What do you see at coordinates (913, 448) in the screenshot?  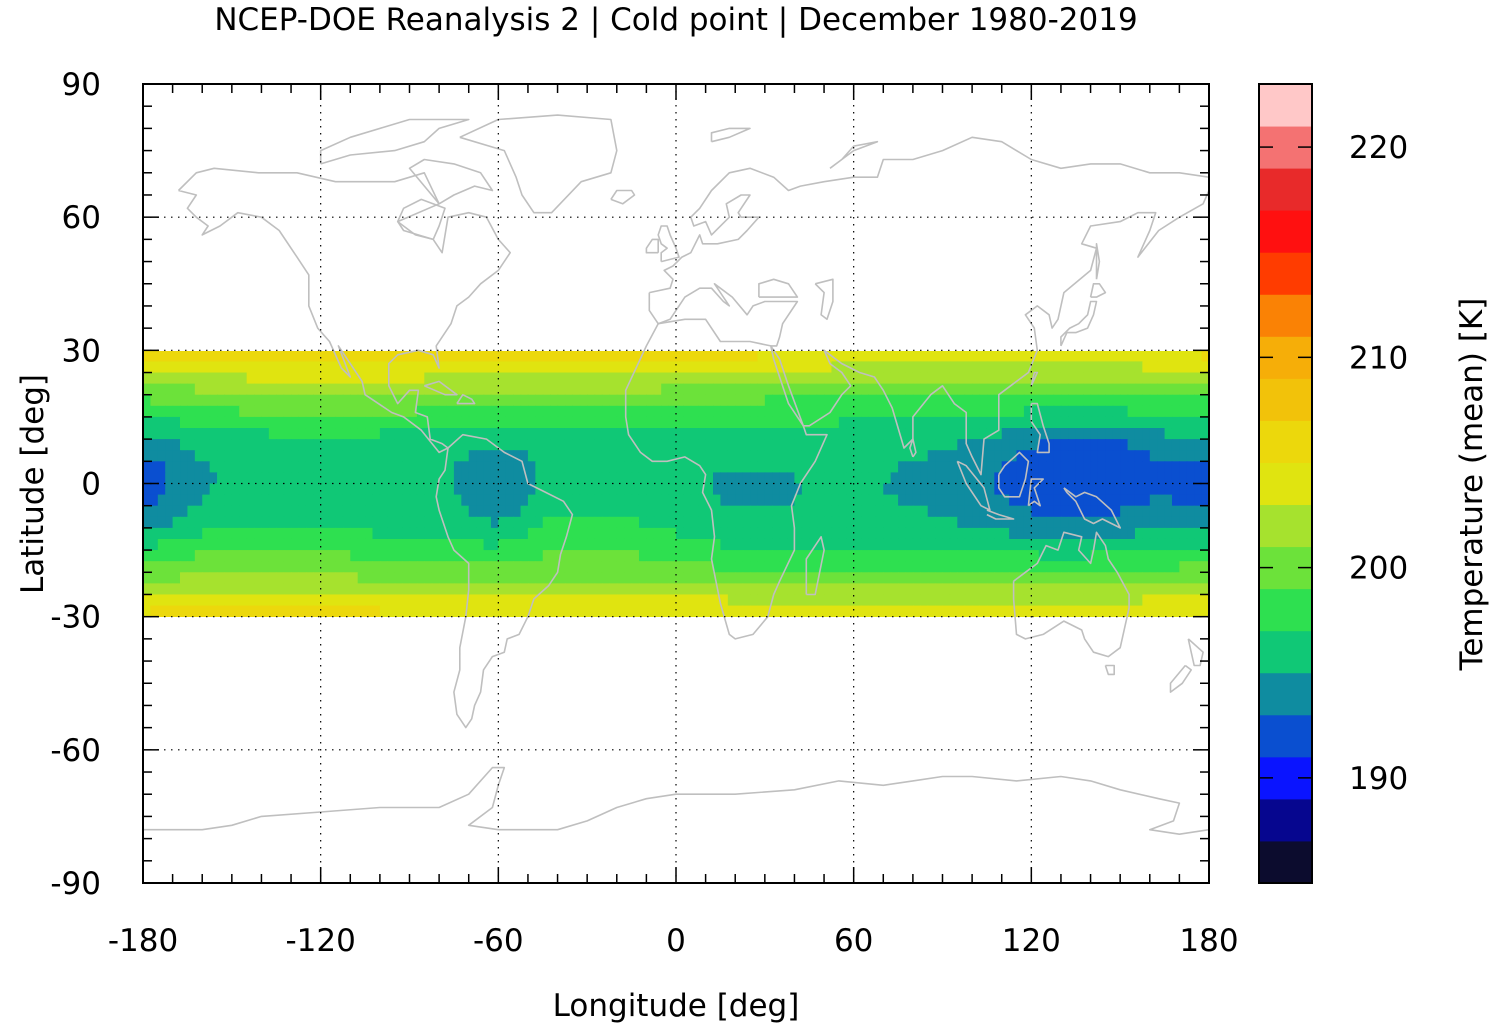 I see `coastline-sri-lanka` at bounding box center [913, 448].